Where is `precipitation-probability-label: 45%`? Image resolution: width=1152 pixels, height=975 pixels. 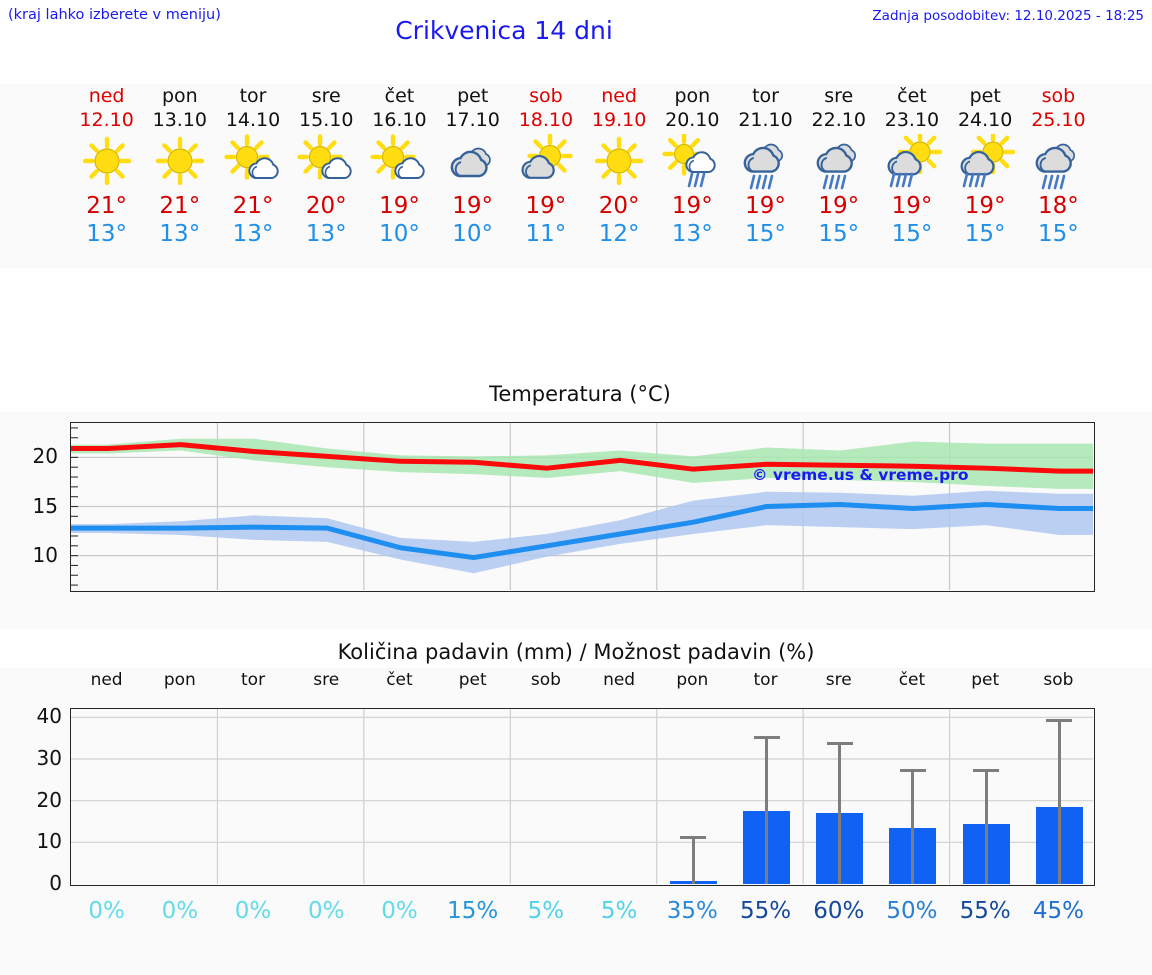 precipitation-probability-label: 45% is located at coordinates (1058, 911).